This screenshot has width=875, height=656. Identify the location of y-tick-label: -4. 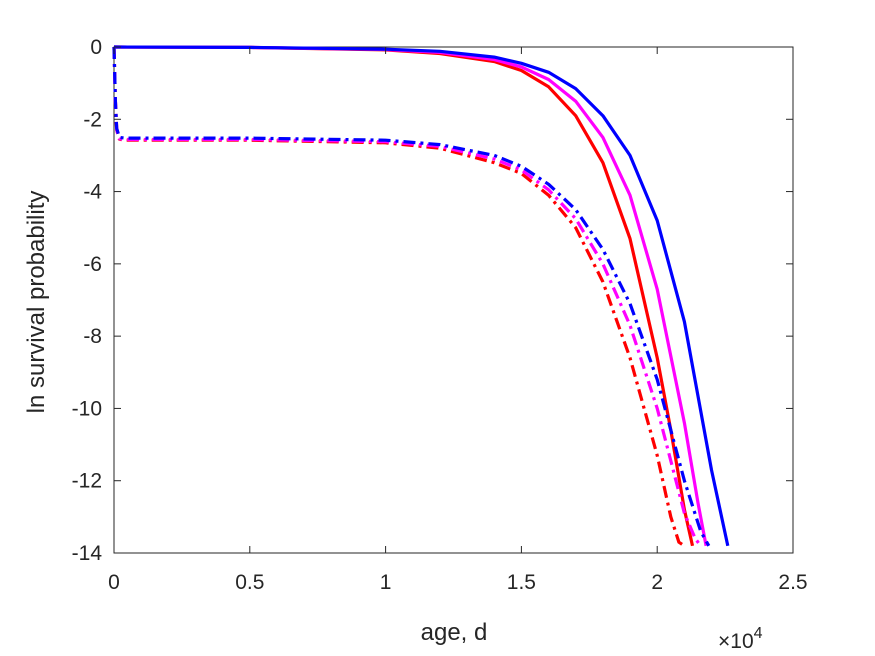
(92, 192).